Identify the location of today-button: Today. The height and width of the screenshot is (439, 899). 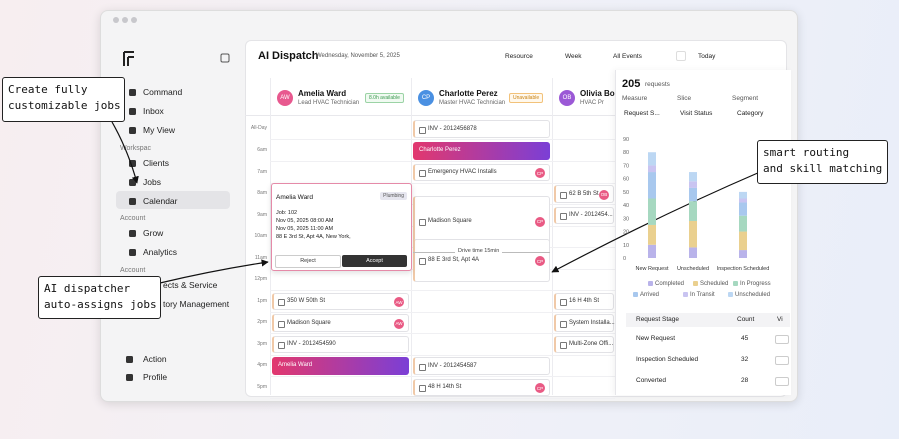
(707, 56).